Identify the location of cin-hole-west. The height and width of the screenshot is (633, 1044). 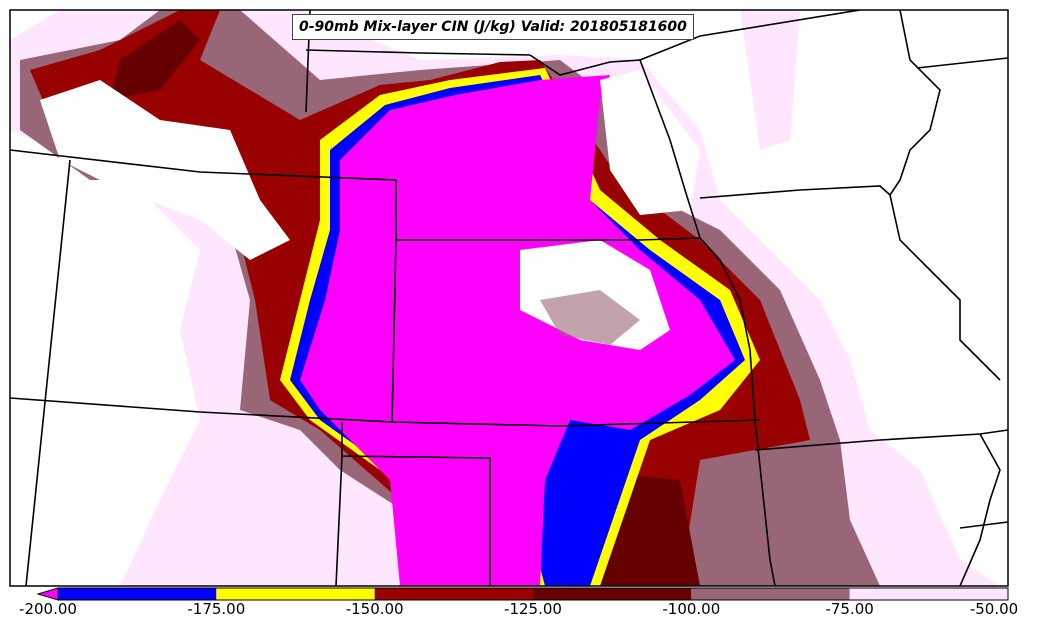
(165, 170).